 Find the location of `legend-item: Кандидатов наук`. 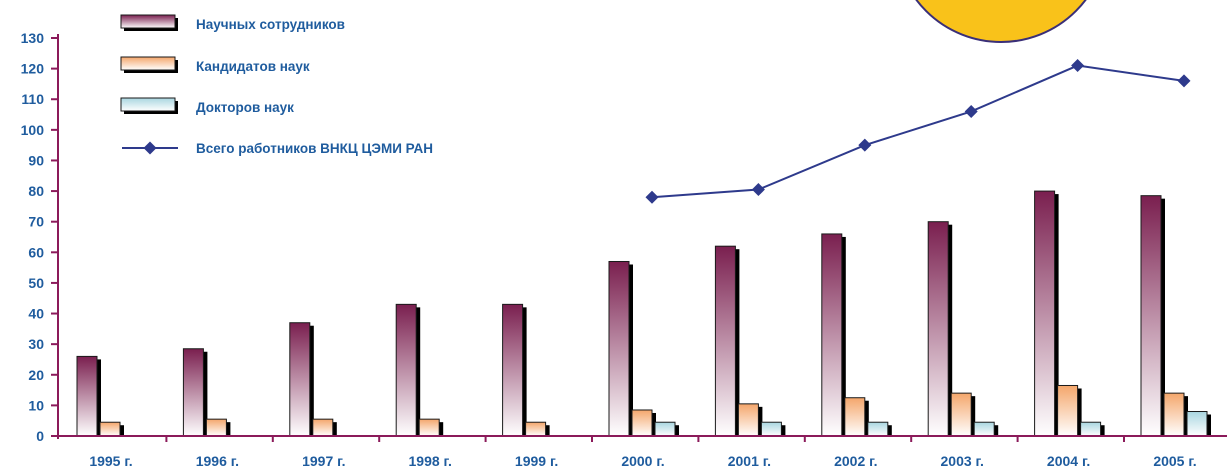

legend-item: Кандидатов наук is located at coordinates (215, 65).